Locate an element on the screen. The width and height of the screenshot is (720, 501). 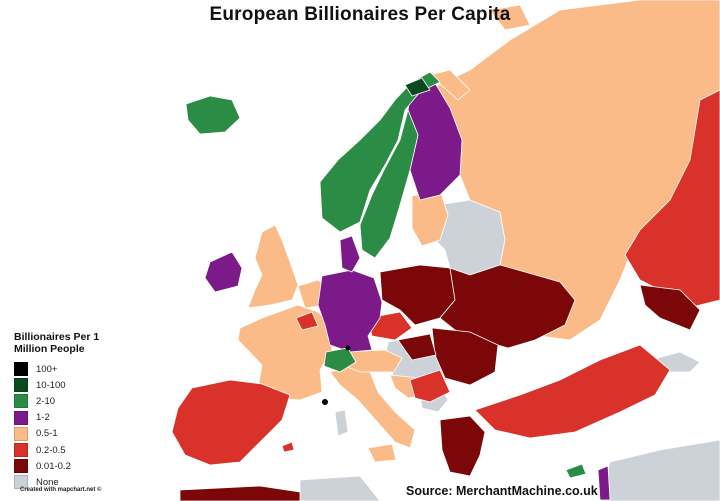
country-hungary is located at coordinates (417, 347).